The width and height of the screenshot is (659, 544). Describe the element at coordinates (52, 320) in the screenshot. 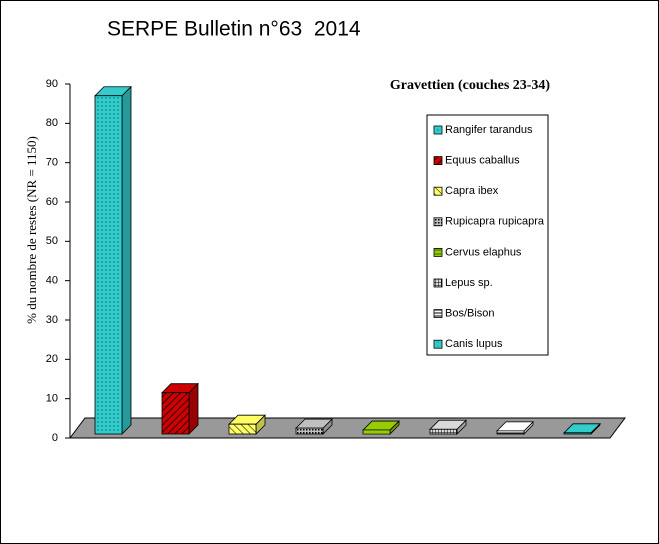

I see `y-tick-label: 30` at that location.